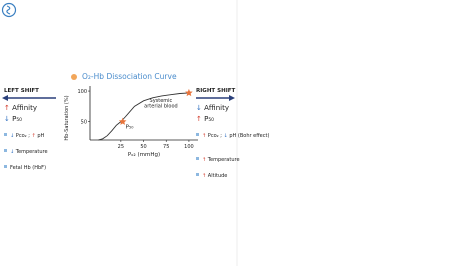 This screenshot has width=474, height=266. Describe the element at coordinates (28, 168) in the screenshot. I see `left-item: Fetal Hb (HbF)` at that location.